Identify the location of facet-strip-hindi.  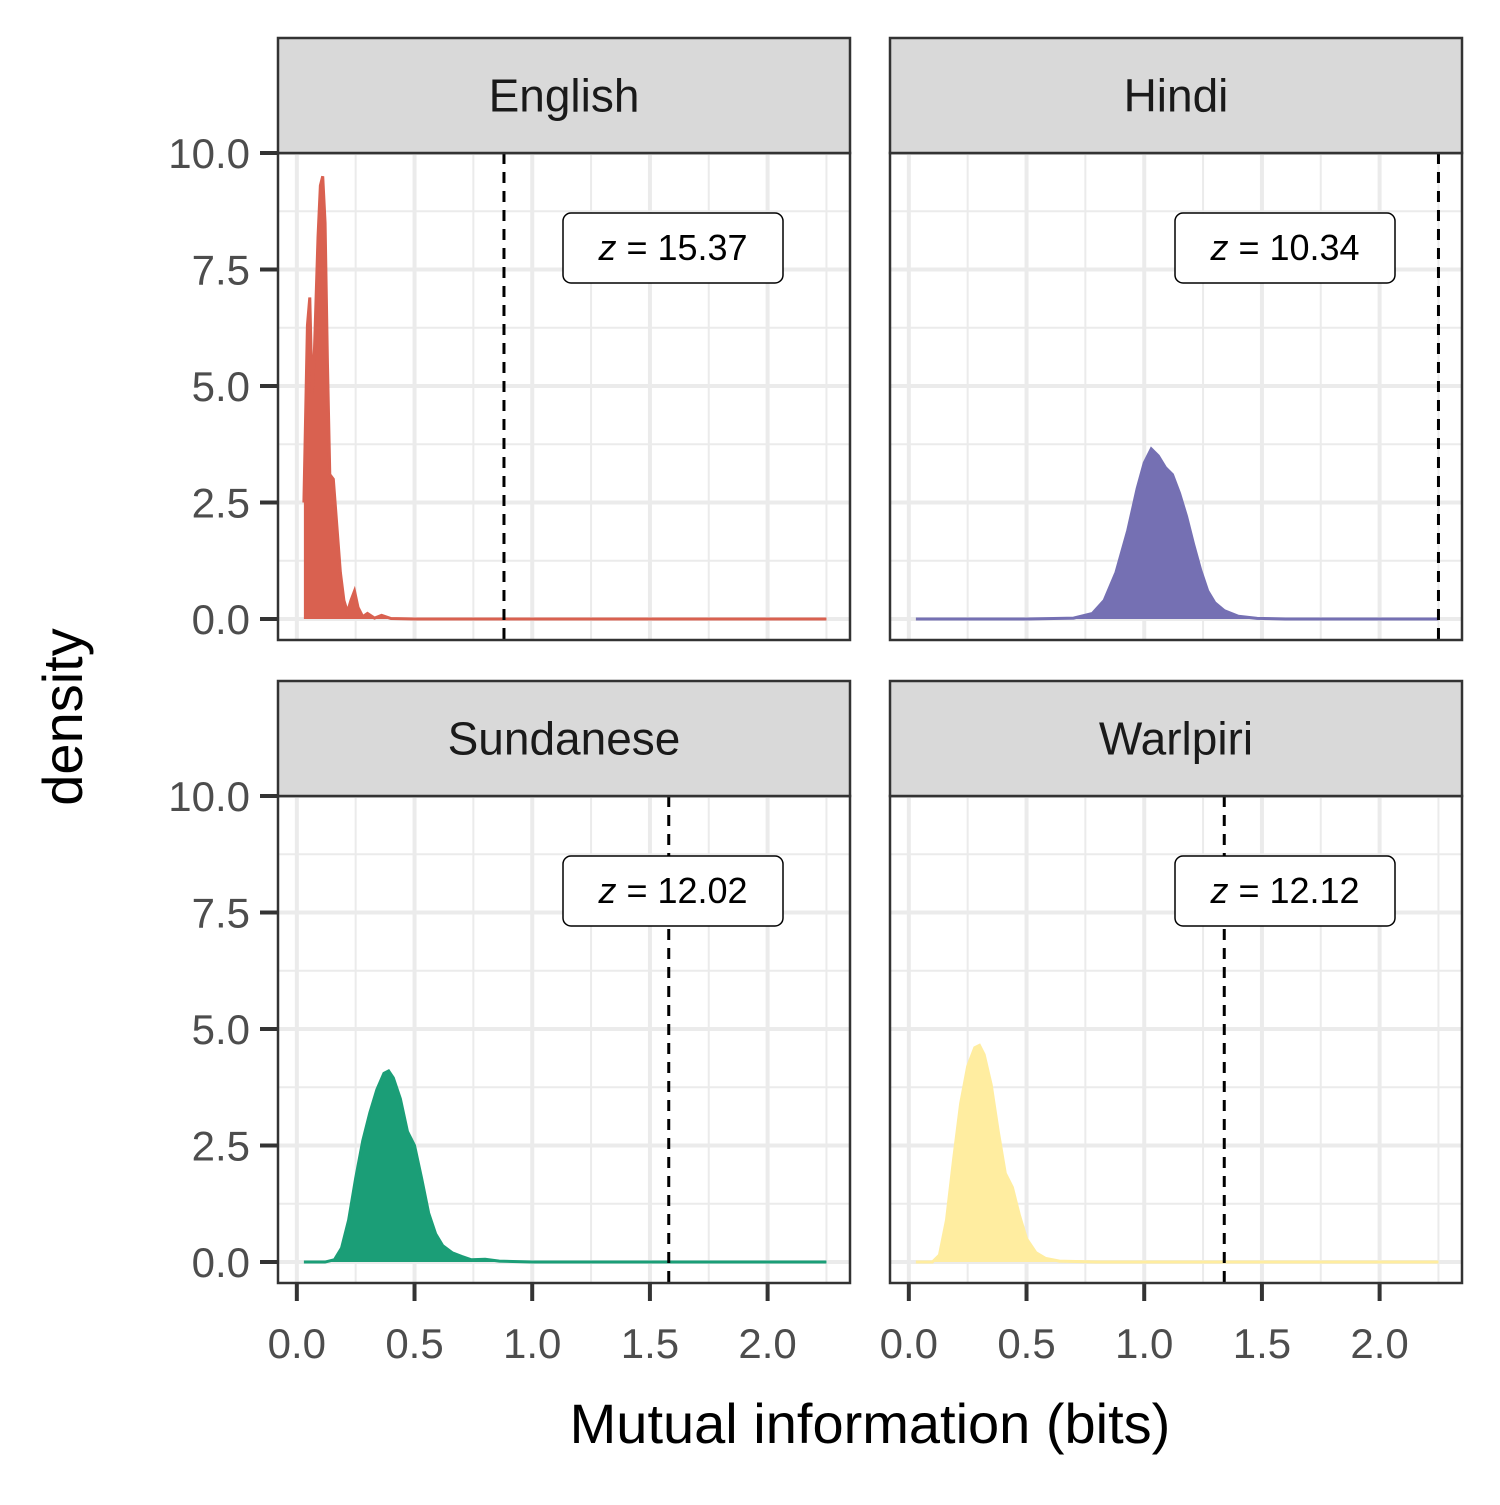
(1176, 95).